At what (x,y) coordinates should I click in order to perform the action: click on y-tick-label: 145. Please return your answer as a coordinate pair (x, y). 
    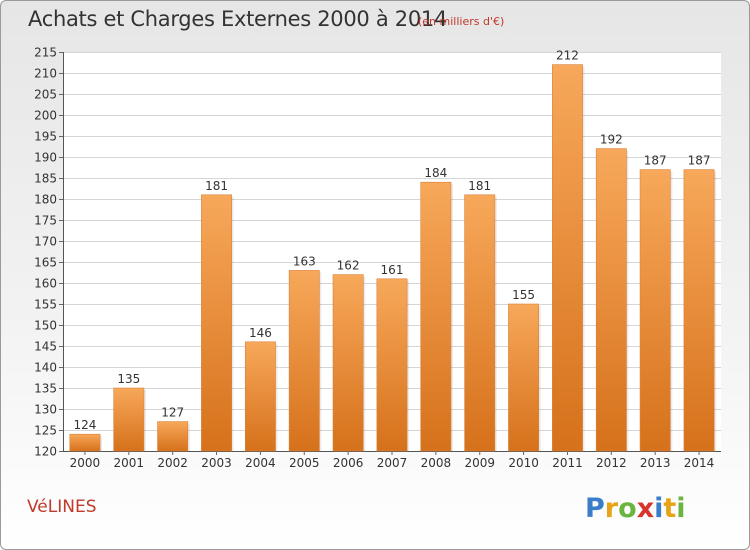
    Looking at the image, I should click on (45, 347).